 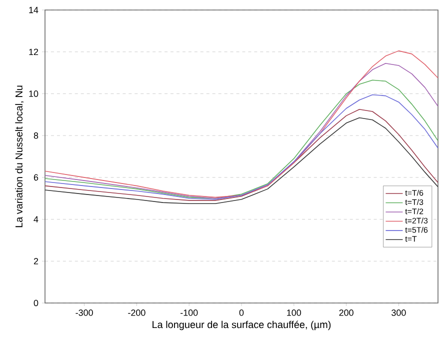 What do you see at coordinates (36, 135) in the screenshot?
I see `y-tick-label: 8` at bounding box center [36, 135].